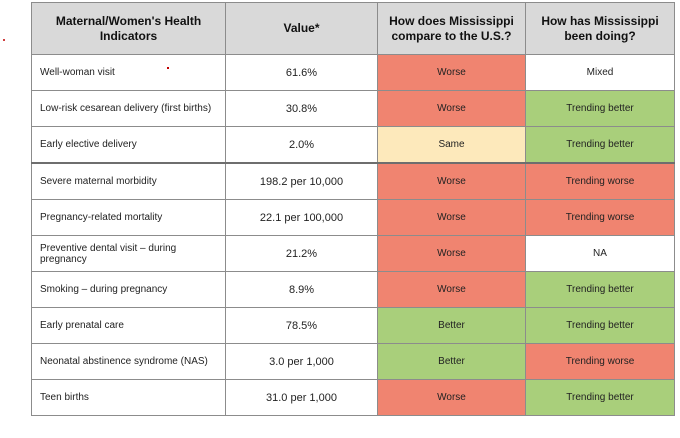  I want to click on value-cell: 2.0%, so click(301, 145).